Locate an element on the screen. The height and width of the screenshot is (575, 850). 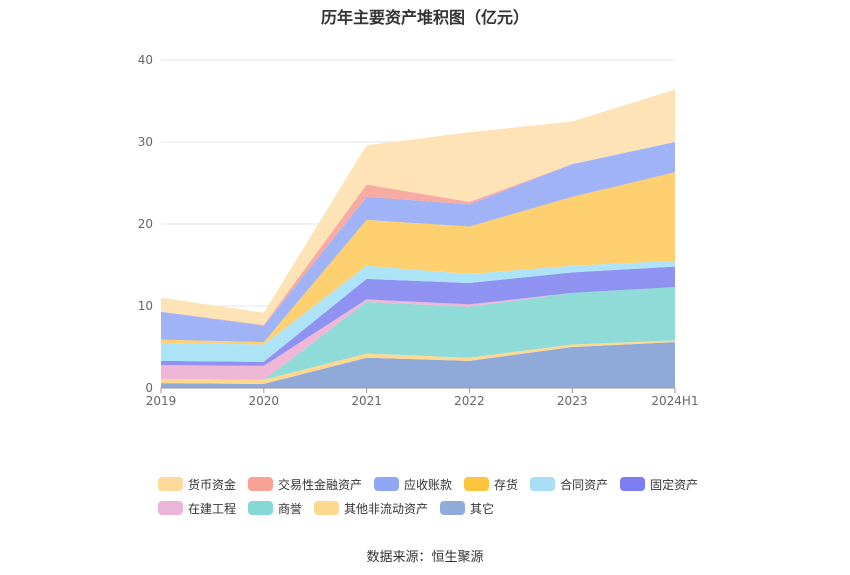
legend-row: 货币资金 交易性金融资产 应收账款 存货 合同资产 固定资产 is located at coordinates (438, 484).